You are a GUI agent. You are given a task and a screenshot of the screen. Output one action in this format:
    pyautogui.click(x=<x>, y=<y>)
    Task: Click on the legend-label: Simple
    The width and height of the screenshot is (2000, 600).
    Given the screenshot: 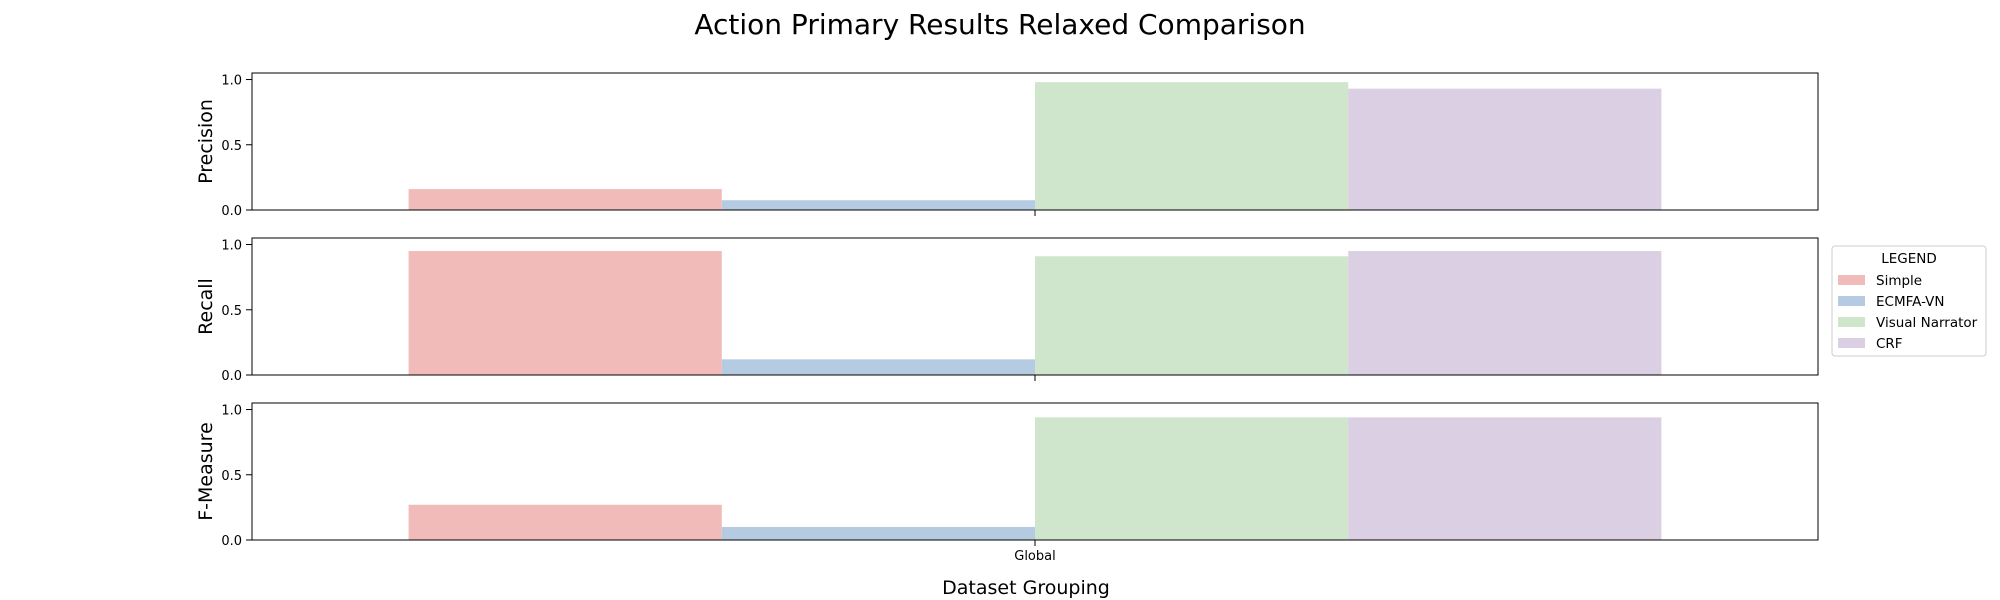 What is the action you would take?
    pyautogui.click(x=1899, y=281)
    